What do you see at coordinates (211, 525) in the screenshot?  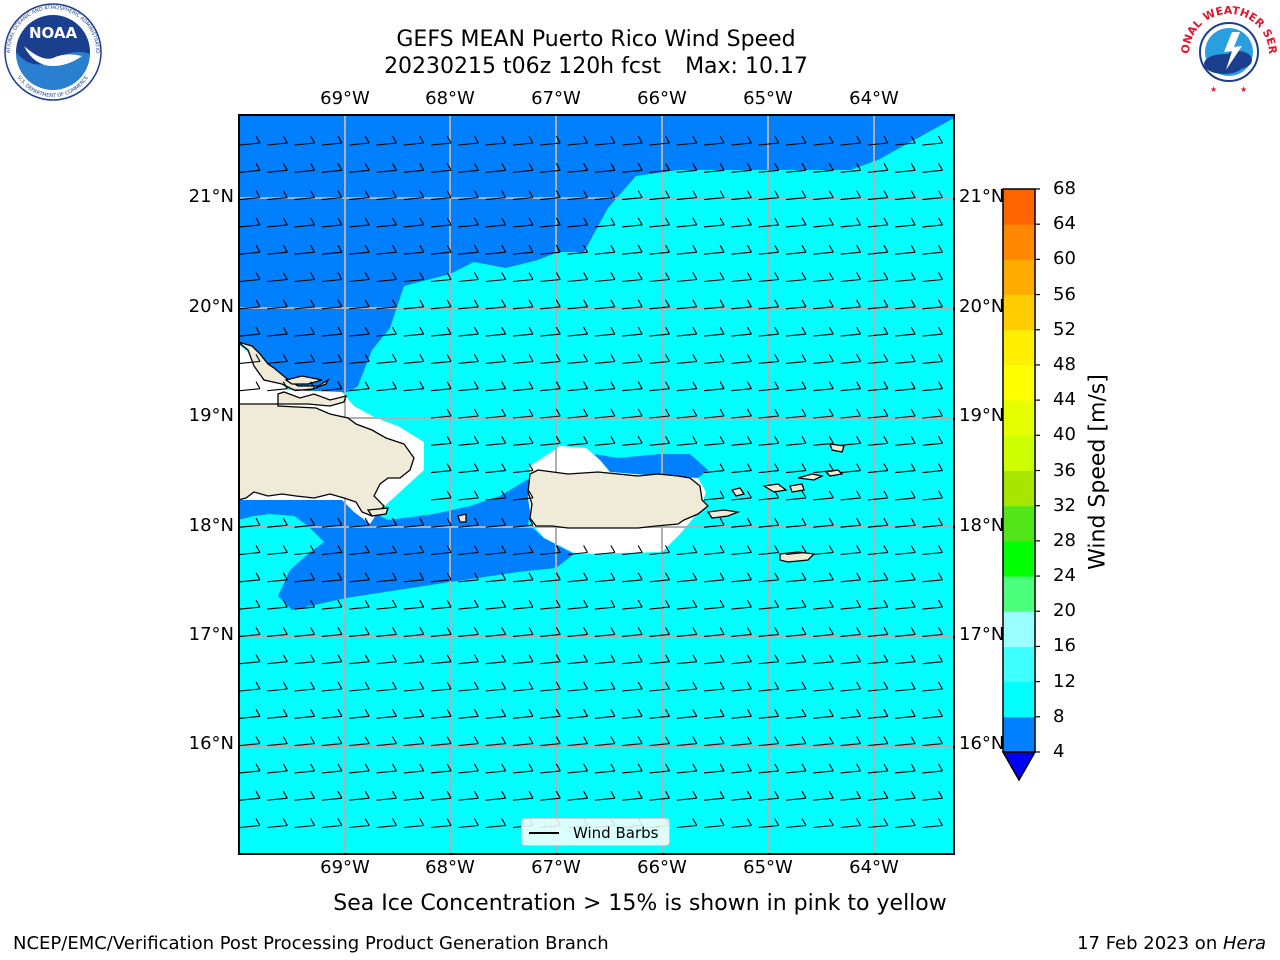 I see `lat-label-left-18n: 18°N` at bounding box center [211, 525].